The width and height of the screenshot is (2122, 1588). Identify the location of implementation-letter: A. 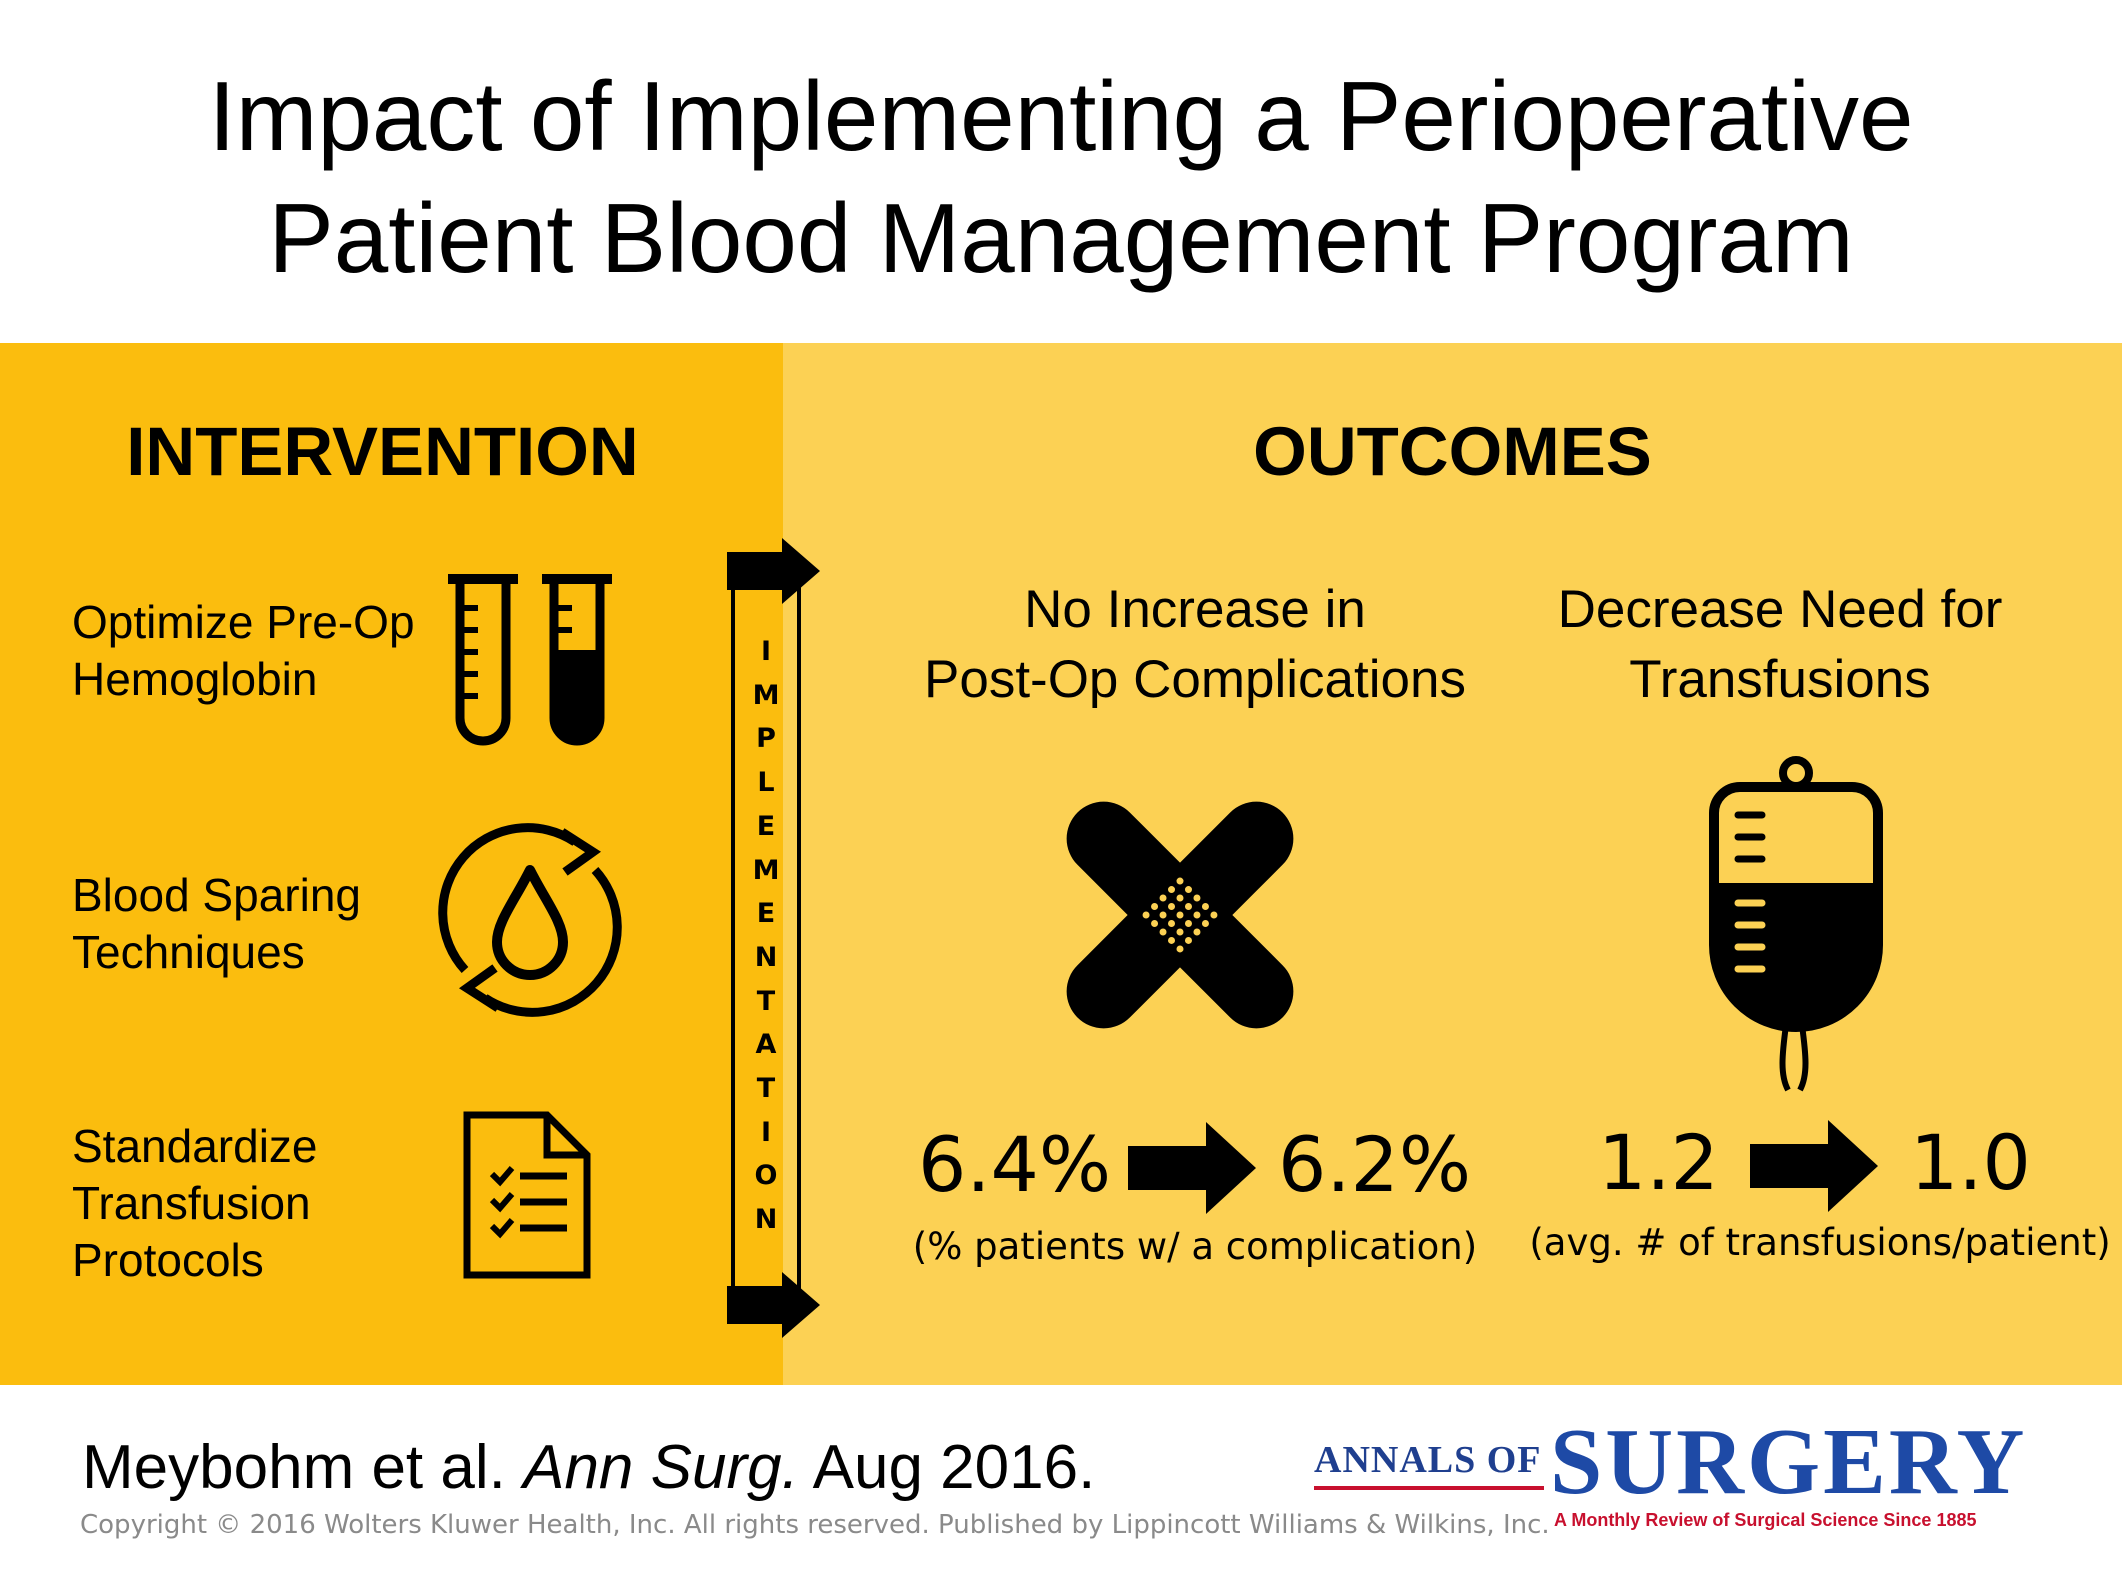
(766, 1045).